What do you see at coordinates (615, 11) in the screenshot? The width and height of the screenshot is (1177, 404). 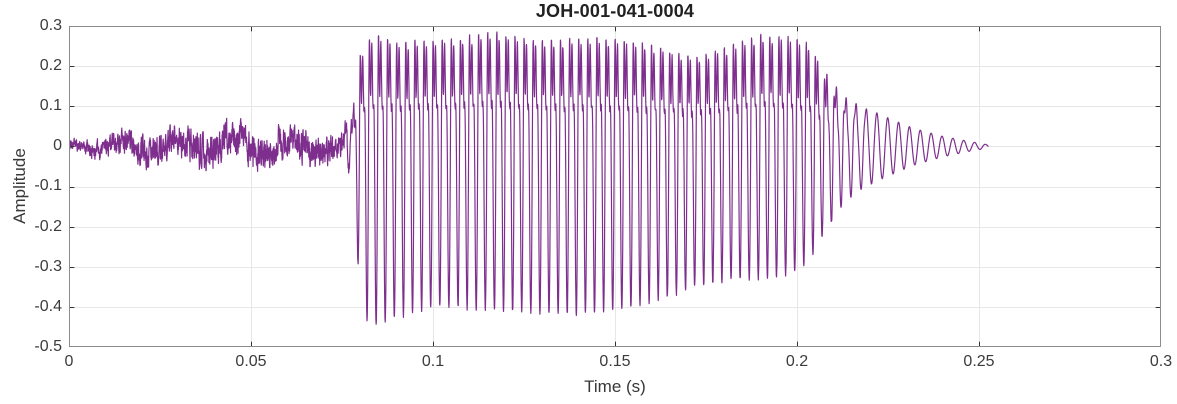 I see `chart-title: JOH-001-041-0004` at bounding box center [615, 11].